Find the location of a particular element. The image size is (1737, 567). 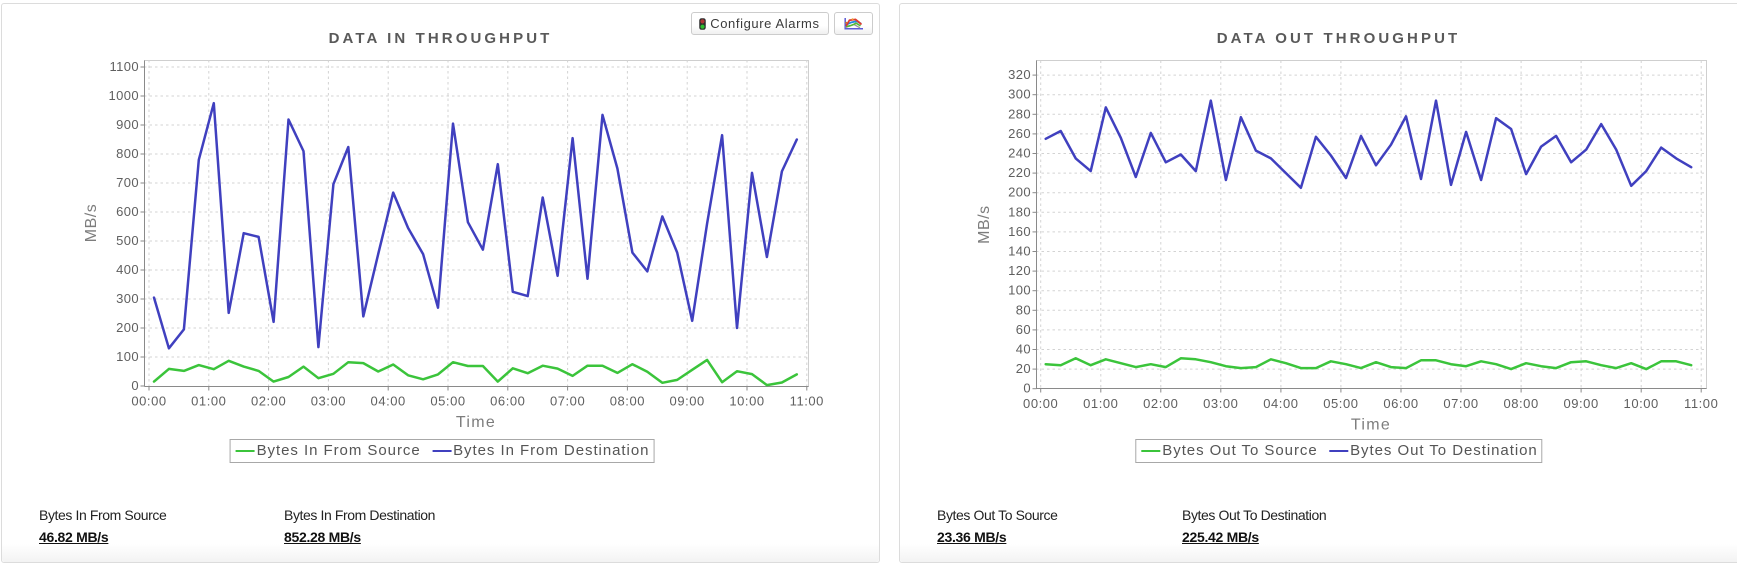

svg-text: 400 is located at coordinates (127, 269).